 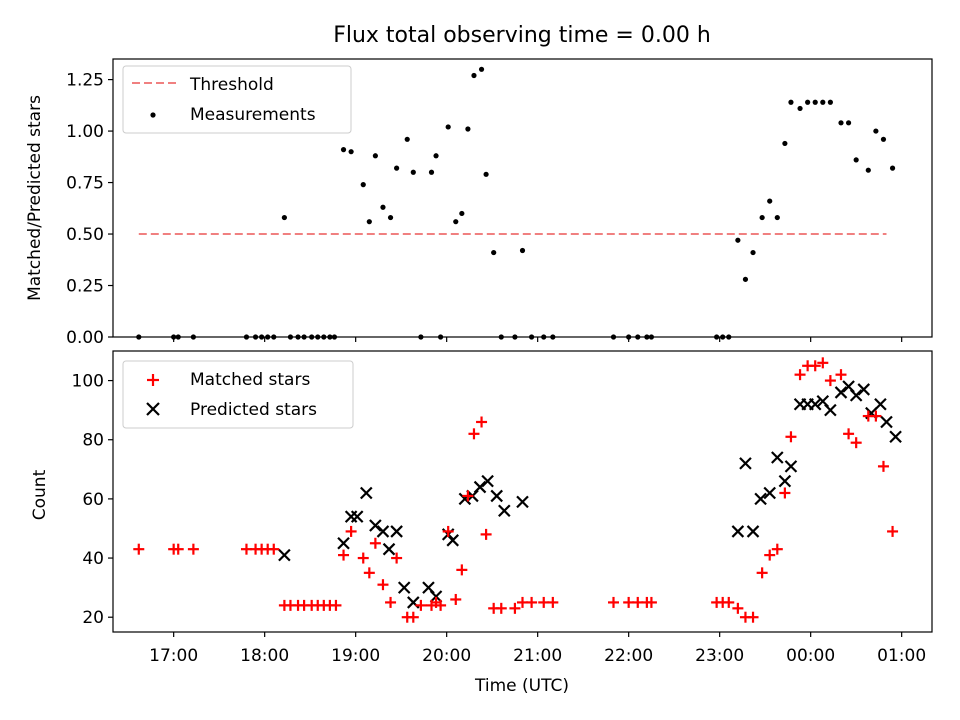 What do you see at coordinates (238, 394) in the screenshot?
I see `bottom-legend-box` at bounding box center [238, 394].